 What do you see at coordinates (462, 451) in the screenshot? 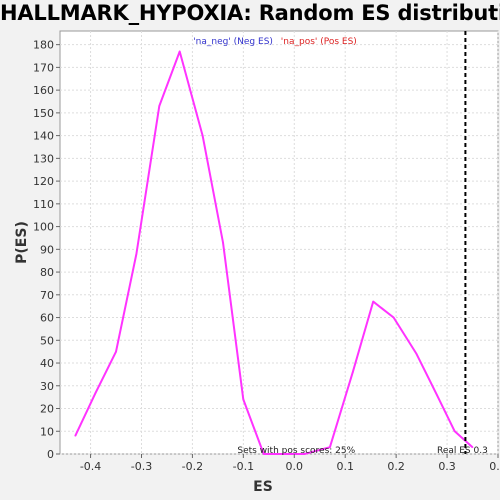
I see `real-es-label: Real ES 0.3` at bounding box center [462, 451].